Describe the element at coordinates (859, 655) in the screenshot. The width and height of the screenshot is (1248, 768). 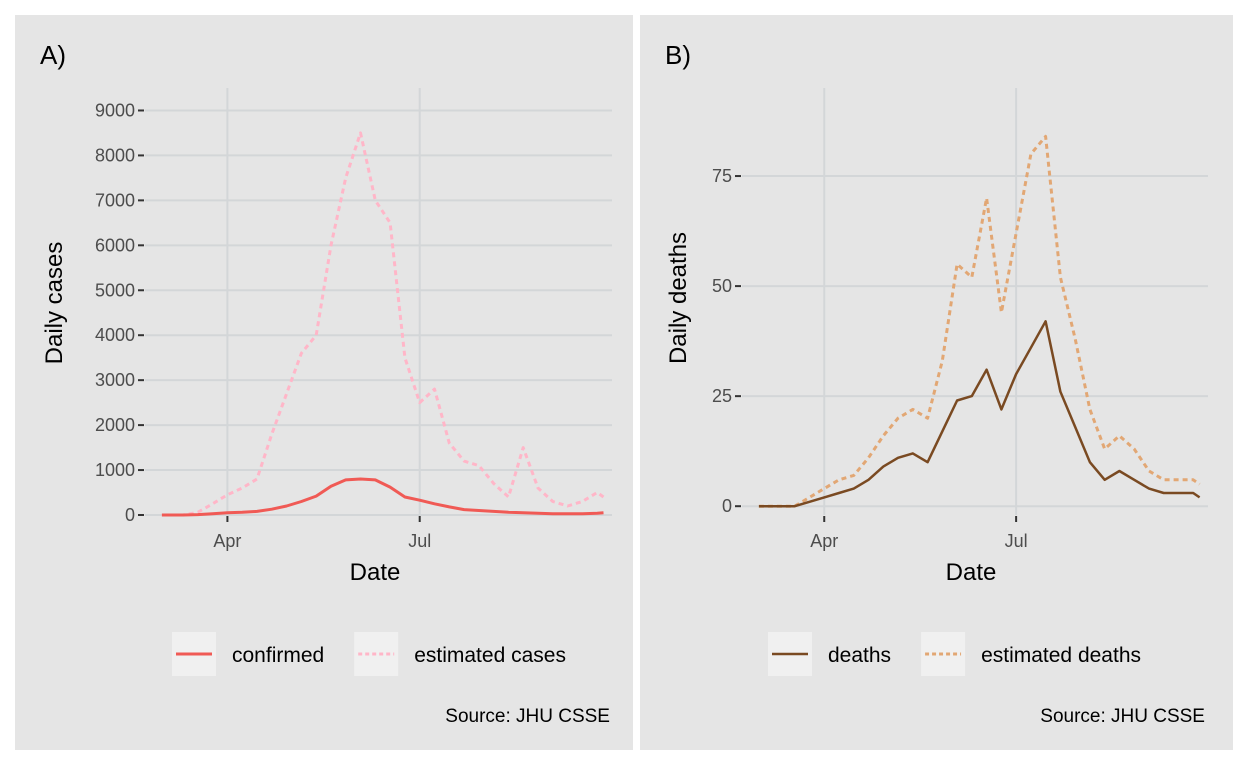
I see `panel-b-legend-label: deaths` at that location.